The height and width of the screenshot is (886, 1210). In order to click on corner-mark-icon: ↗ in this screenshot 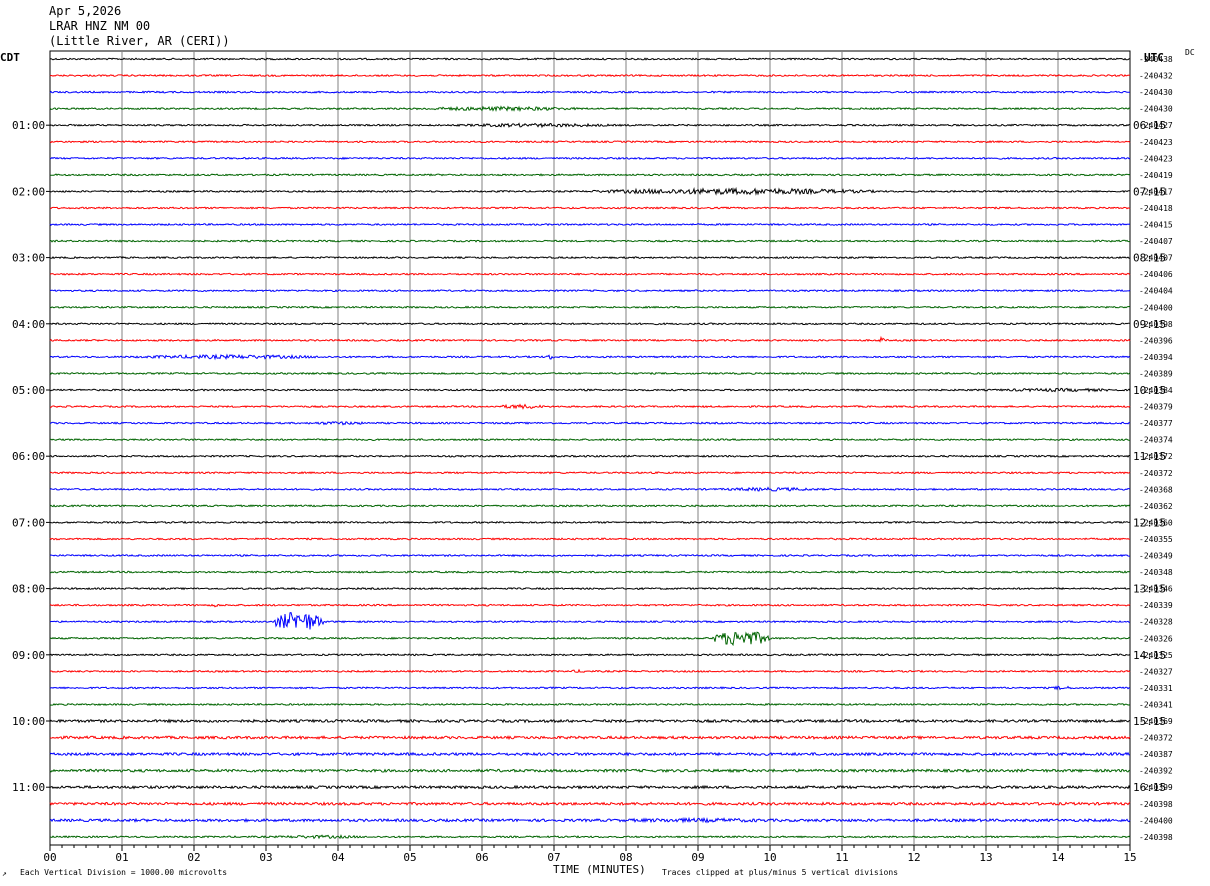, I will do `click(4, 873)`.